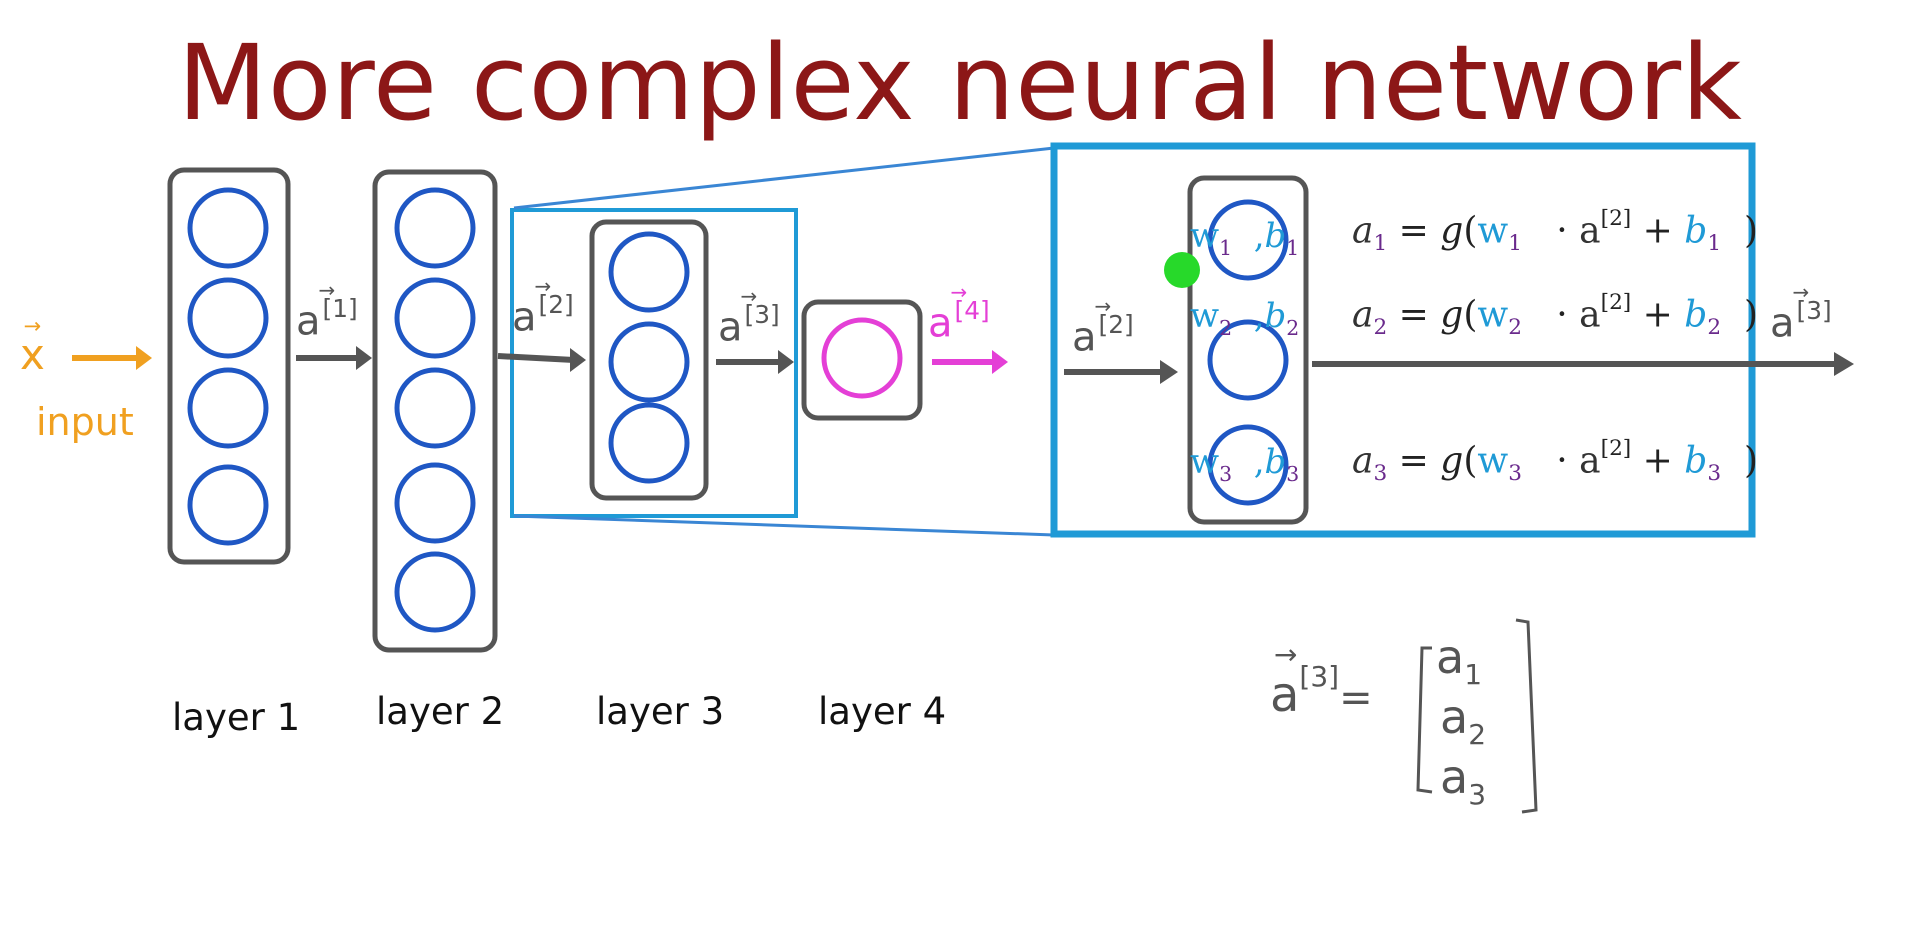  I want to click on activation-a4-label: → a[4], so click(959, 313).